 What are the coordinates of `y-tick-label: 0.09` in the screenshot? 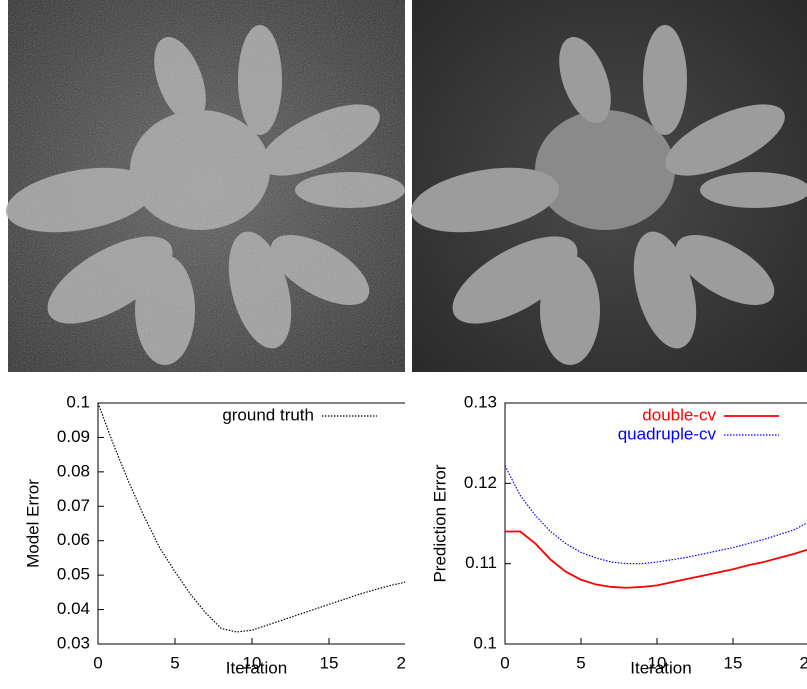 It's located at (73, 436).